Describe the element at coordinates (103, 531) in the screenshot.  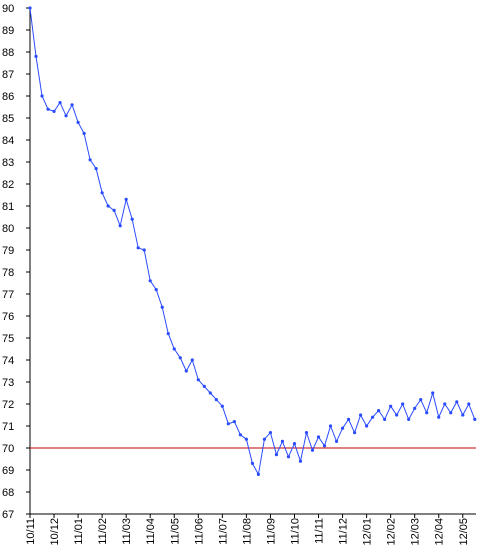
I see `x-tick-label: 11/02` at that location.